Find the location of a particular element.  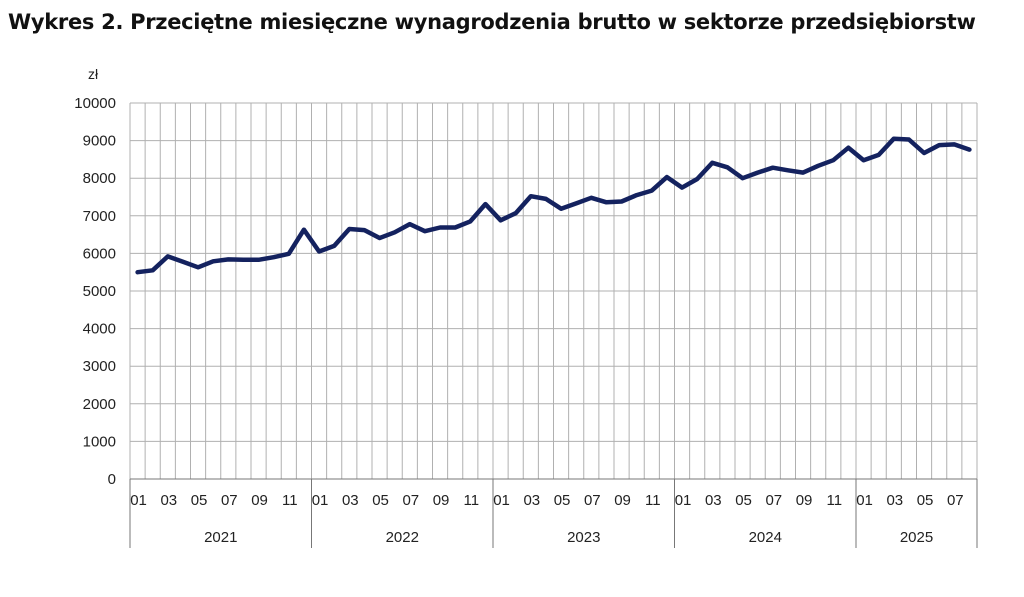

y-tick-label: 5000 is located at coordinates (99, 291).